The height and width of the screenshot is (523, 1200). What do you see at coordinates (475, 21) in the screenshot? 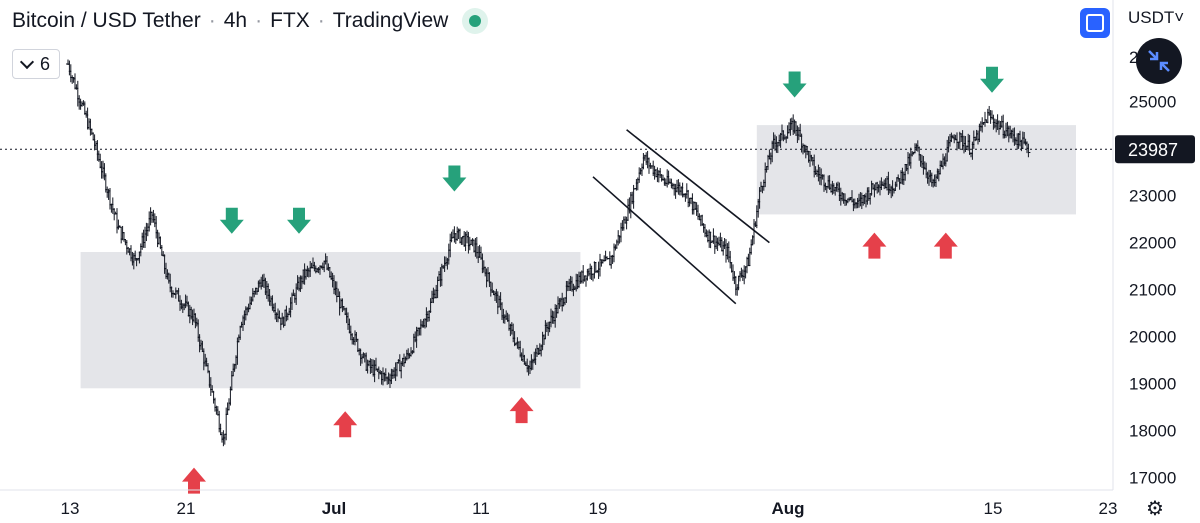
I see `live-status-icon` at bounding box center [475, 21].